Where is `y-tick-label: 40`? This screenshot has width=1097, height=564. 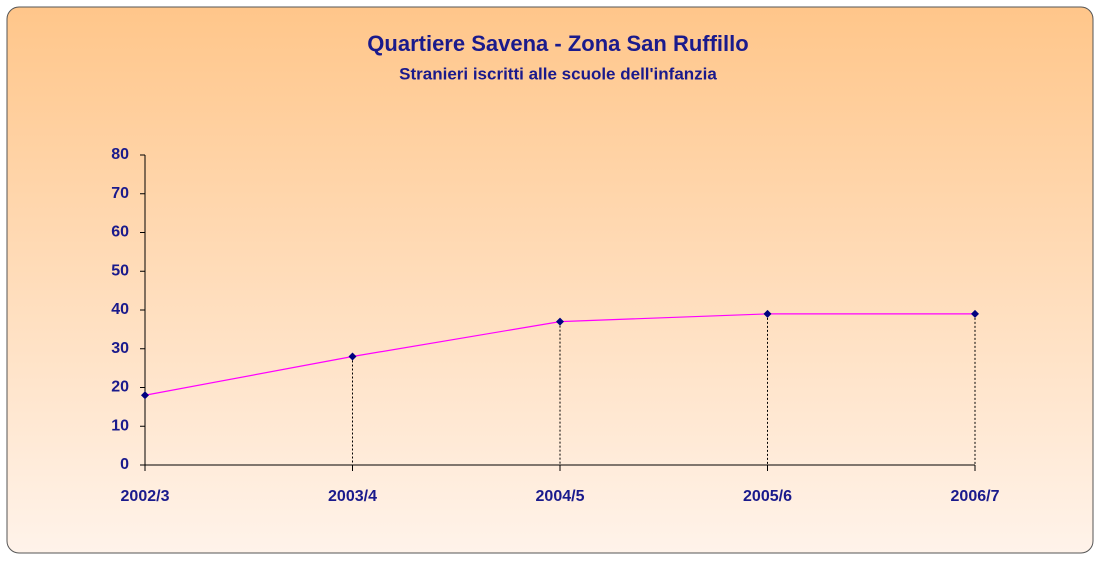
y-tick-label: 40 is located at coordinates (120, 309).